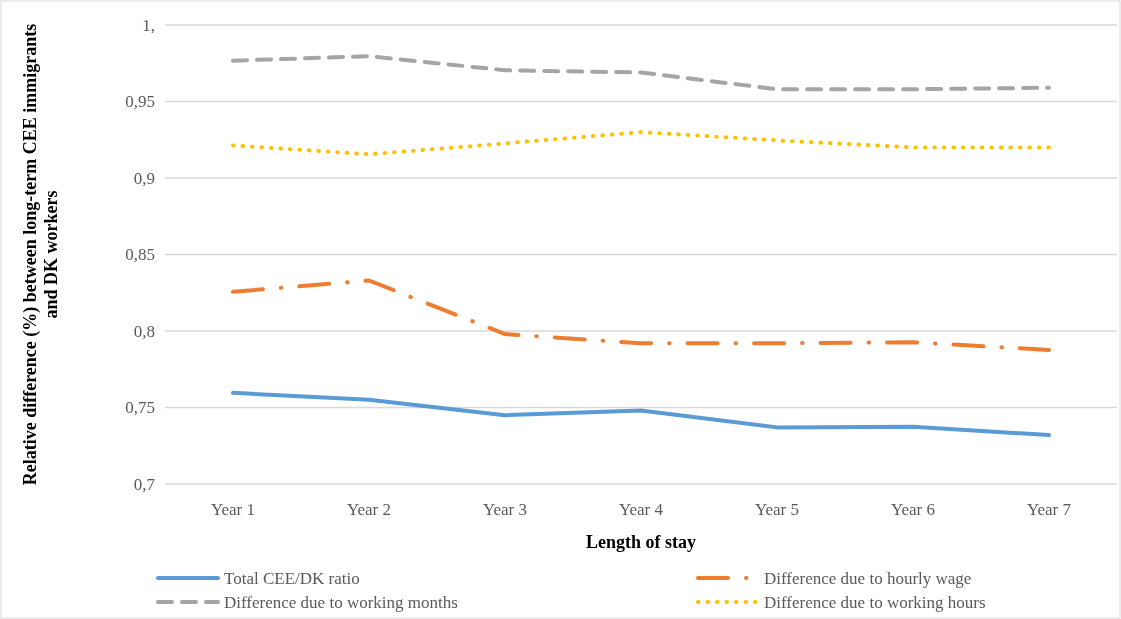  Describe the element at coordinates (913, 509) in the screenshot. I see `x-tick-label: Year 6` at that location.